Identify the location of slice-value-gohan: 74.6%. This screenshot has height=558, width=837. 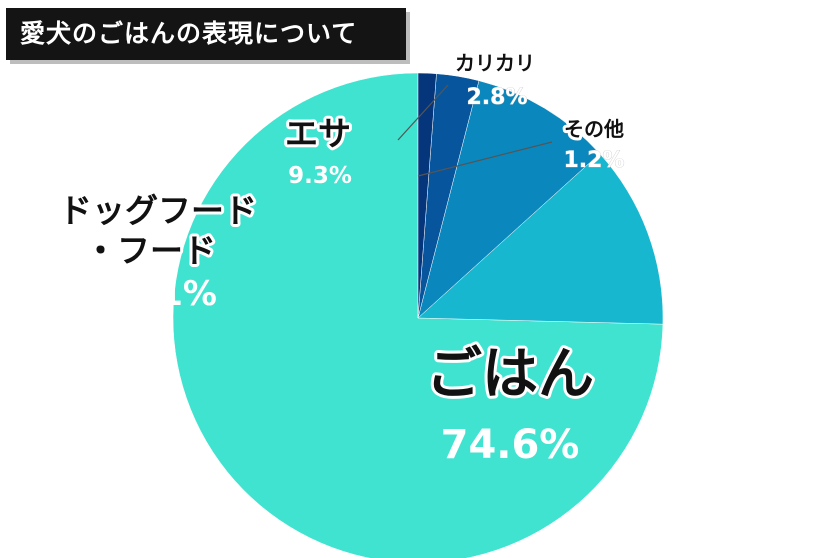
(510, 445).